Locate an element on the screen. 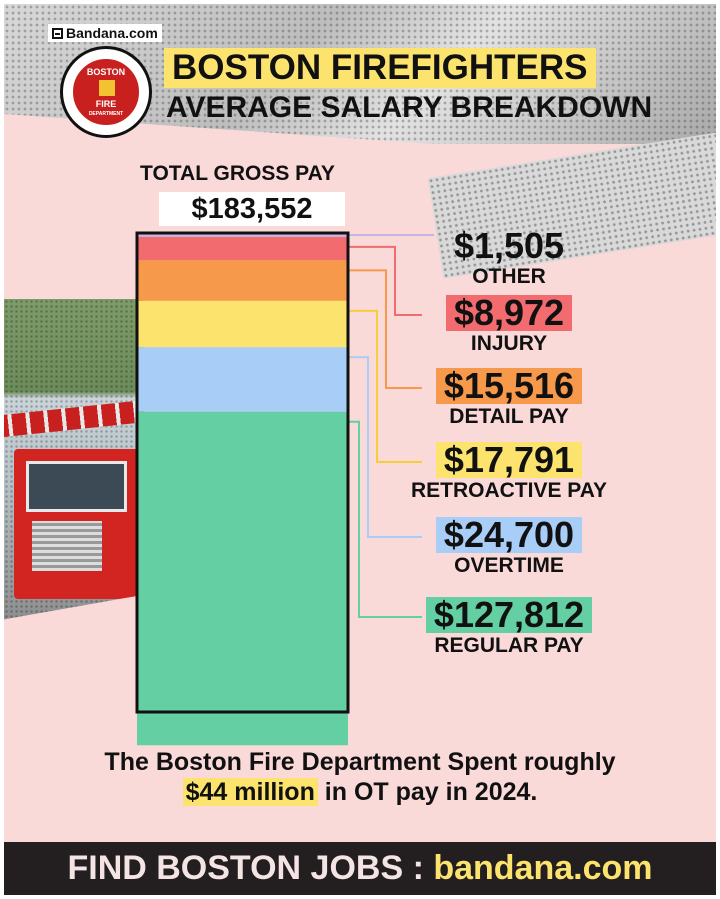  note-line2-rest: in OT pay in 2024. is located at coordinates (427, 792).